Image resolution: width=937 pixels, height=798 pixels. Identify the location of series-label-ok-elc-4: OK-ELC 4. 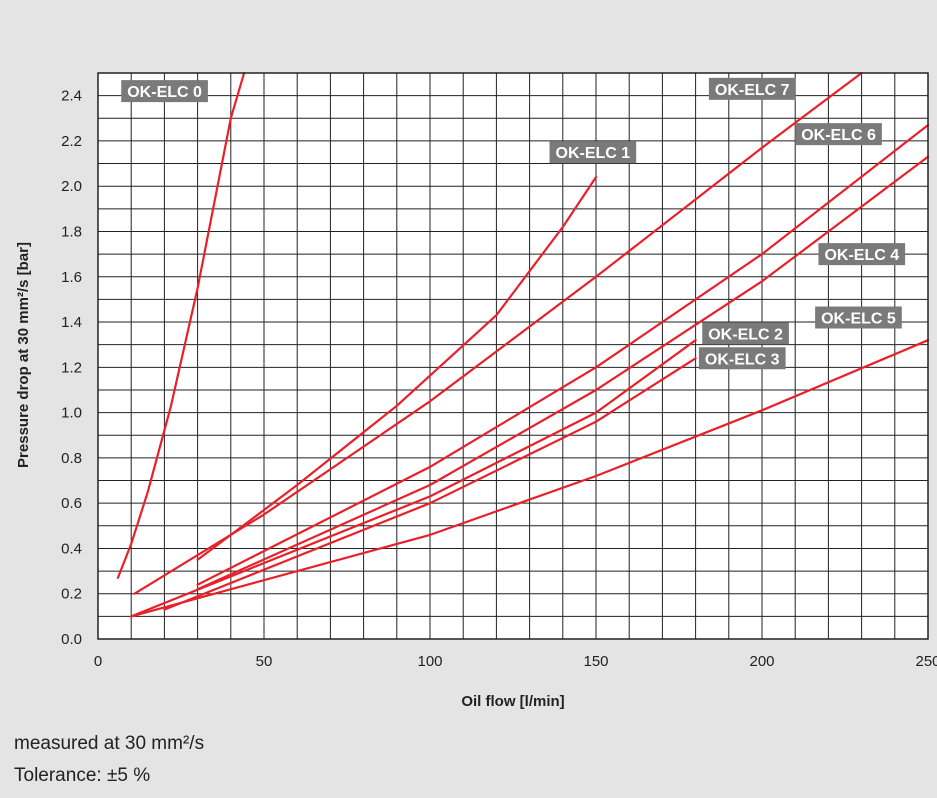
(862, 254).